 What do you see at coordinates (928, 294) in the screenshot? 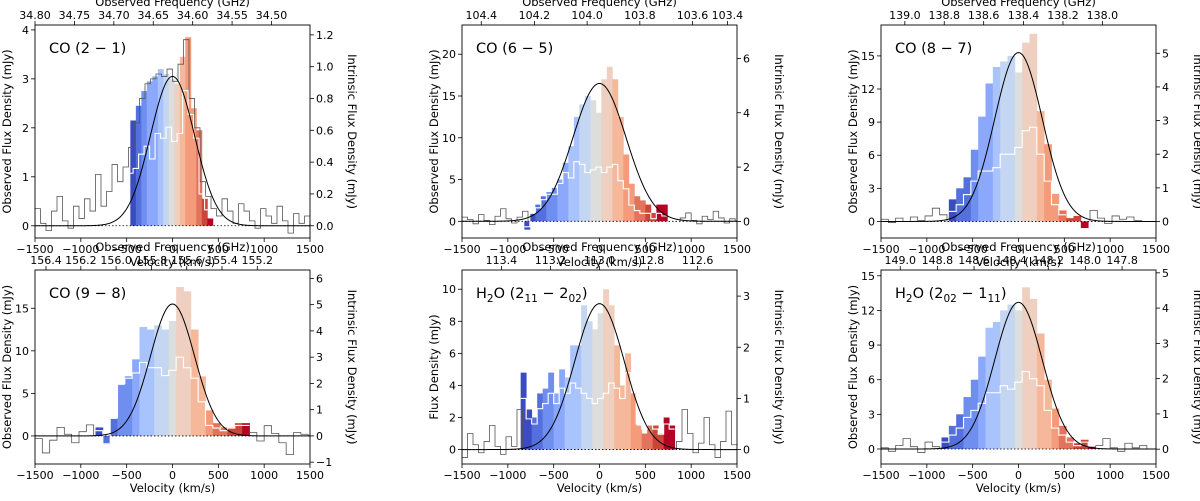
I see `title-part: O (2` at bounding box center [928, 294].